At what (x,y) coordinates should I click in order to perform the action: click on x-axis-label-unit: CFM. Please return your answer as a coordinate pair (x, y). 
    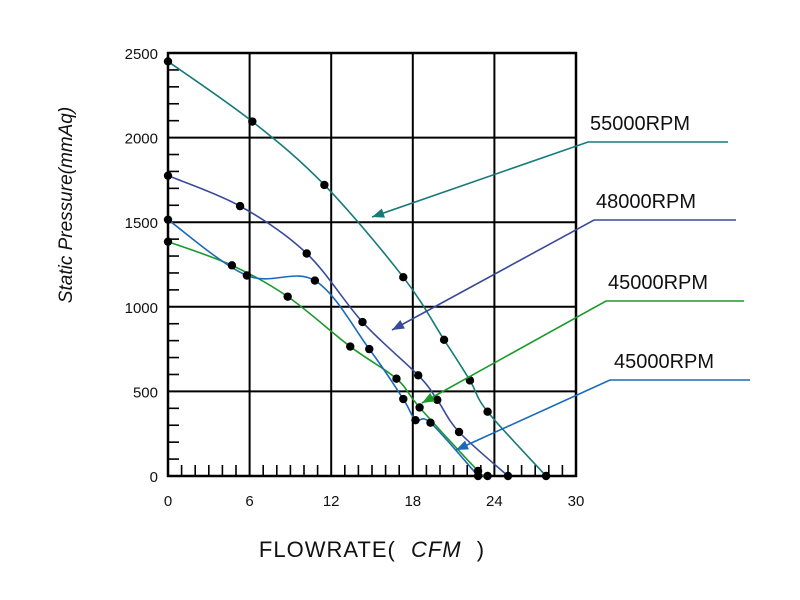
    Looking at the image, I should click on (436, 549).